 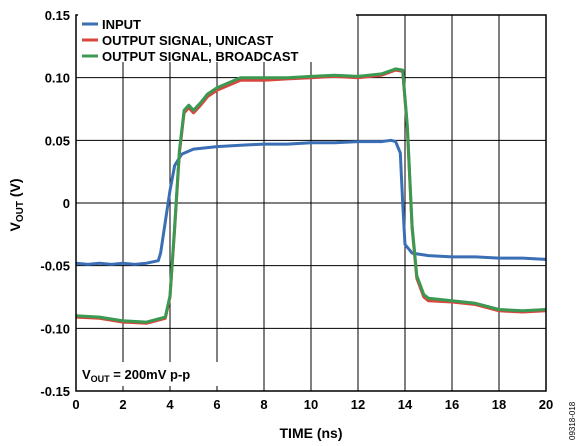 What do you see at coordinates (75, 404) in the screenshot?
I see `x-tick-label: 0` at bounding box center [75, 404].